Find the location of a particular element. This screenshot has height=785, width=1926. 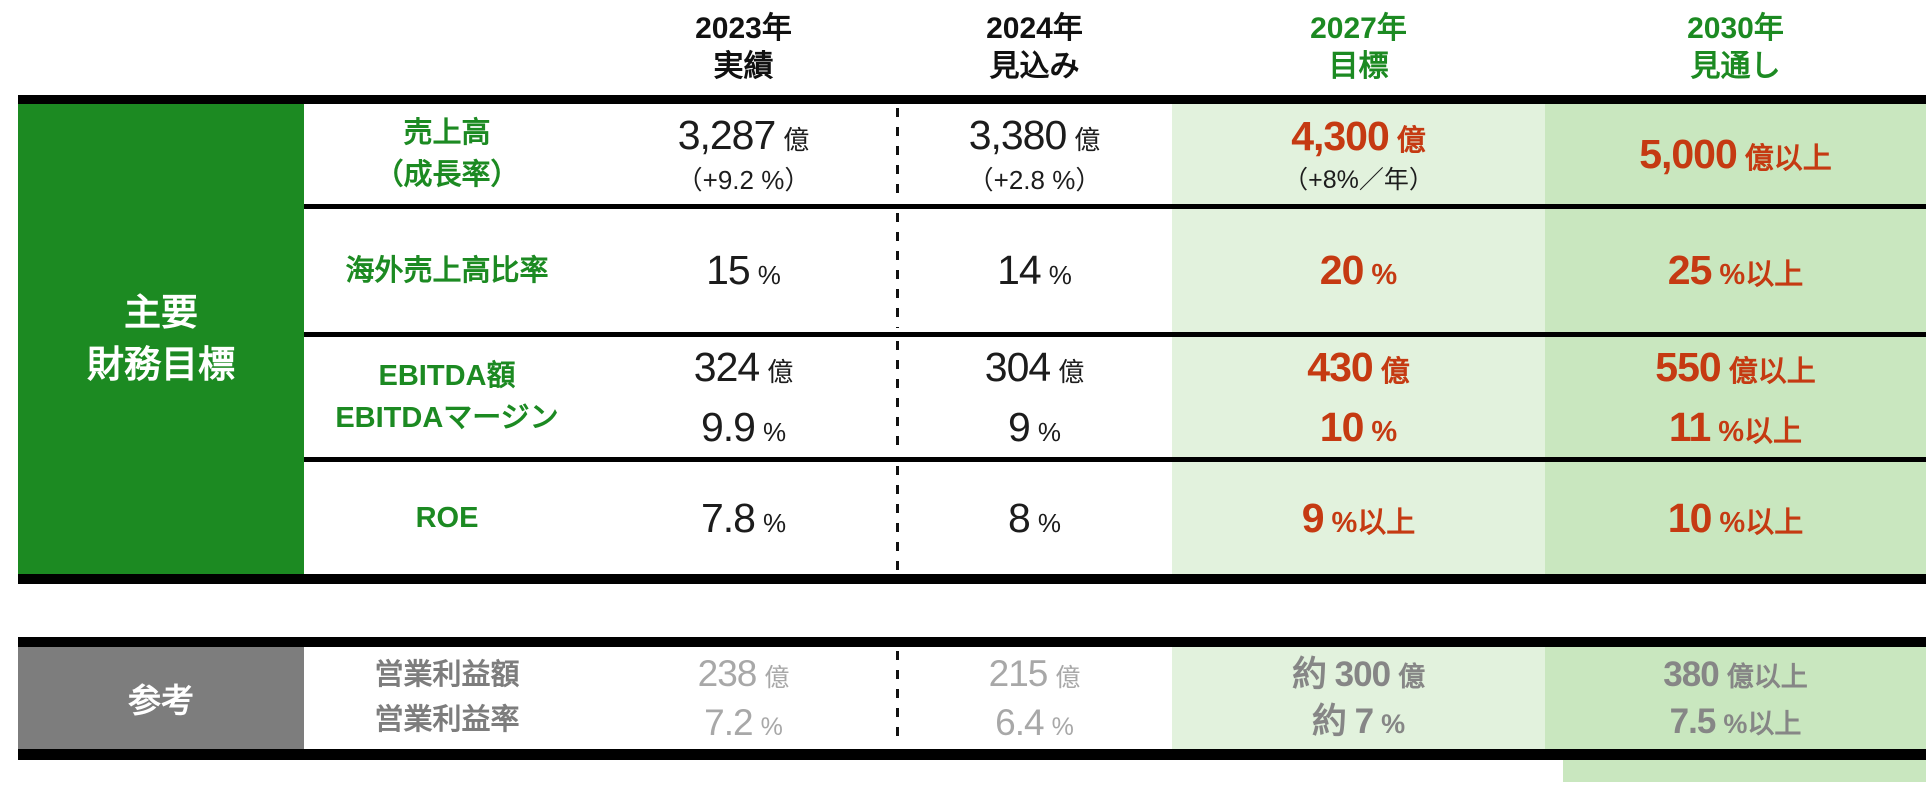

header-year: 2024年 is located at coordinates (1034, 28).